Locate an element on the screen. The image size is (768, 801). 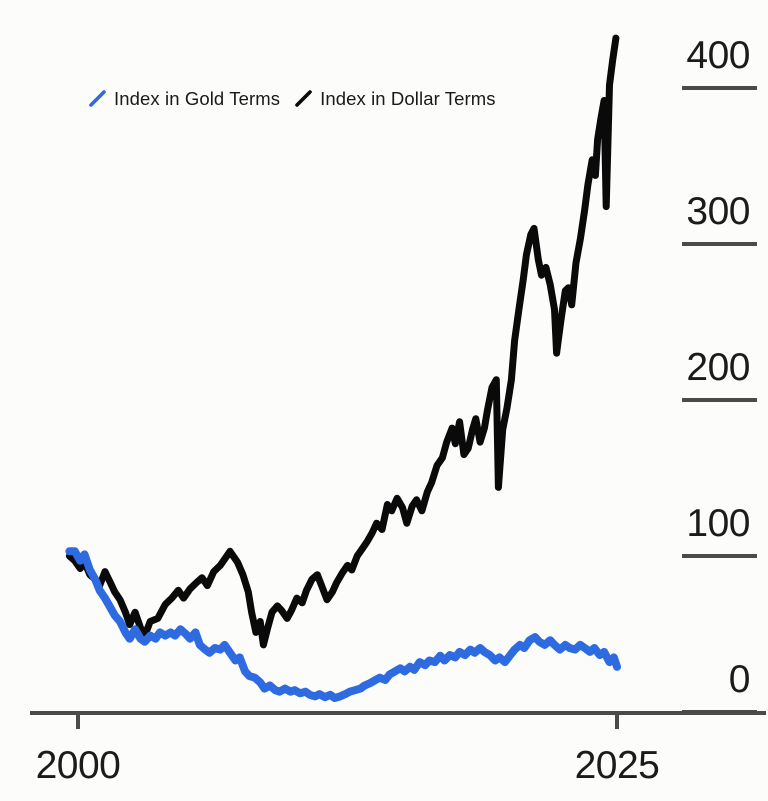
legend-item-dollar-terms: Index in Dollar Terms is located at coordinates (395, 99).